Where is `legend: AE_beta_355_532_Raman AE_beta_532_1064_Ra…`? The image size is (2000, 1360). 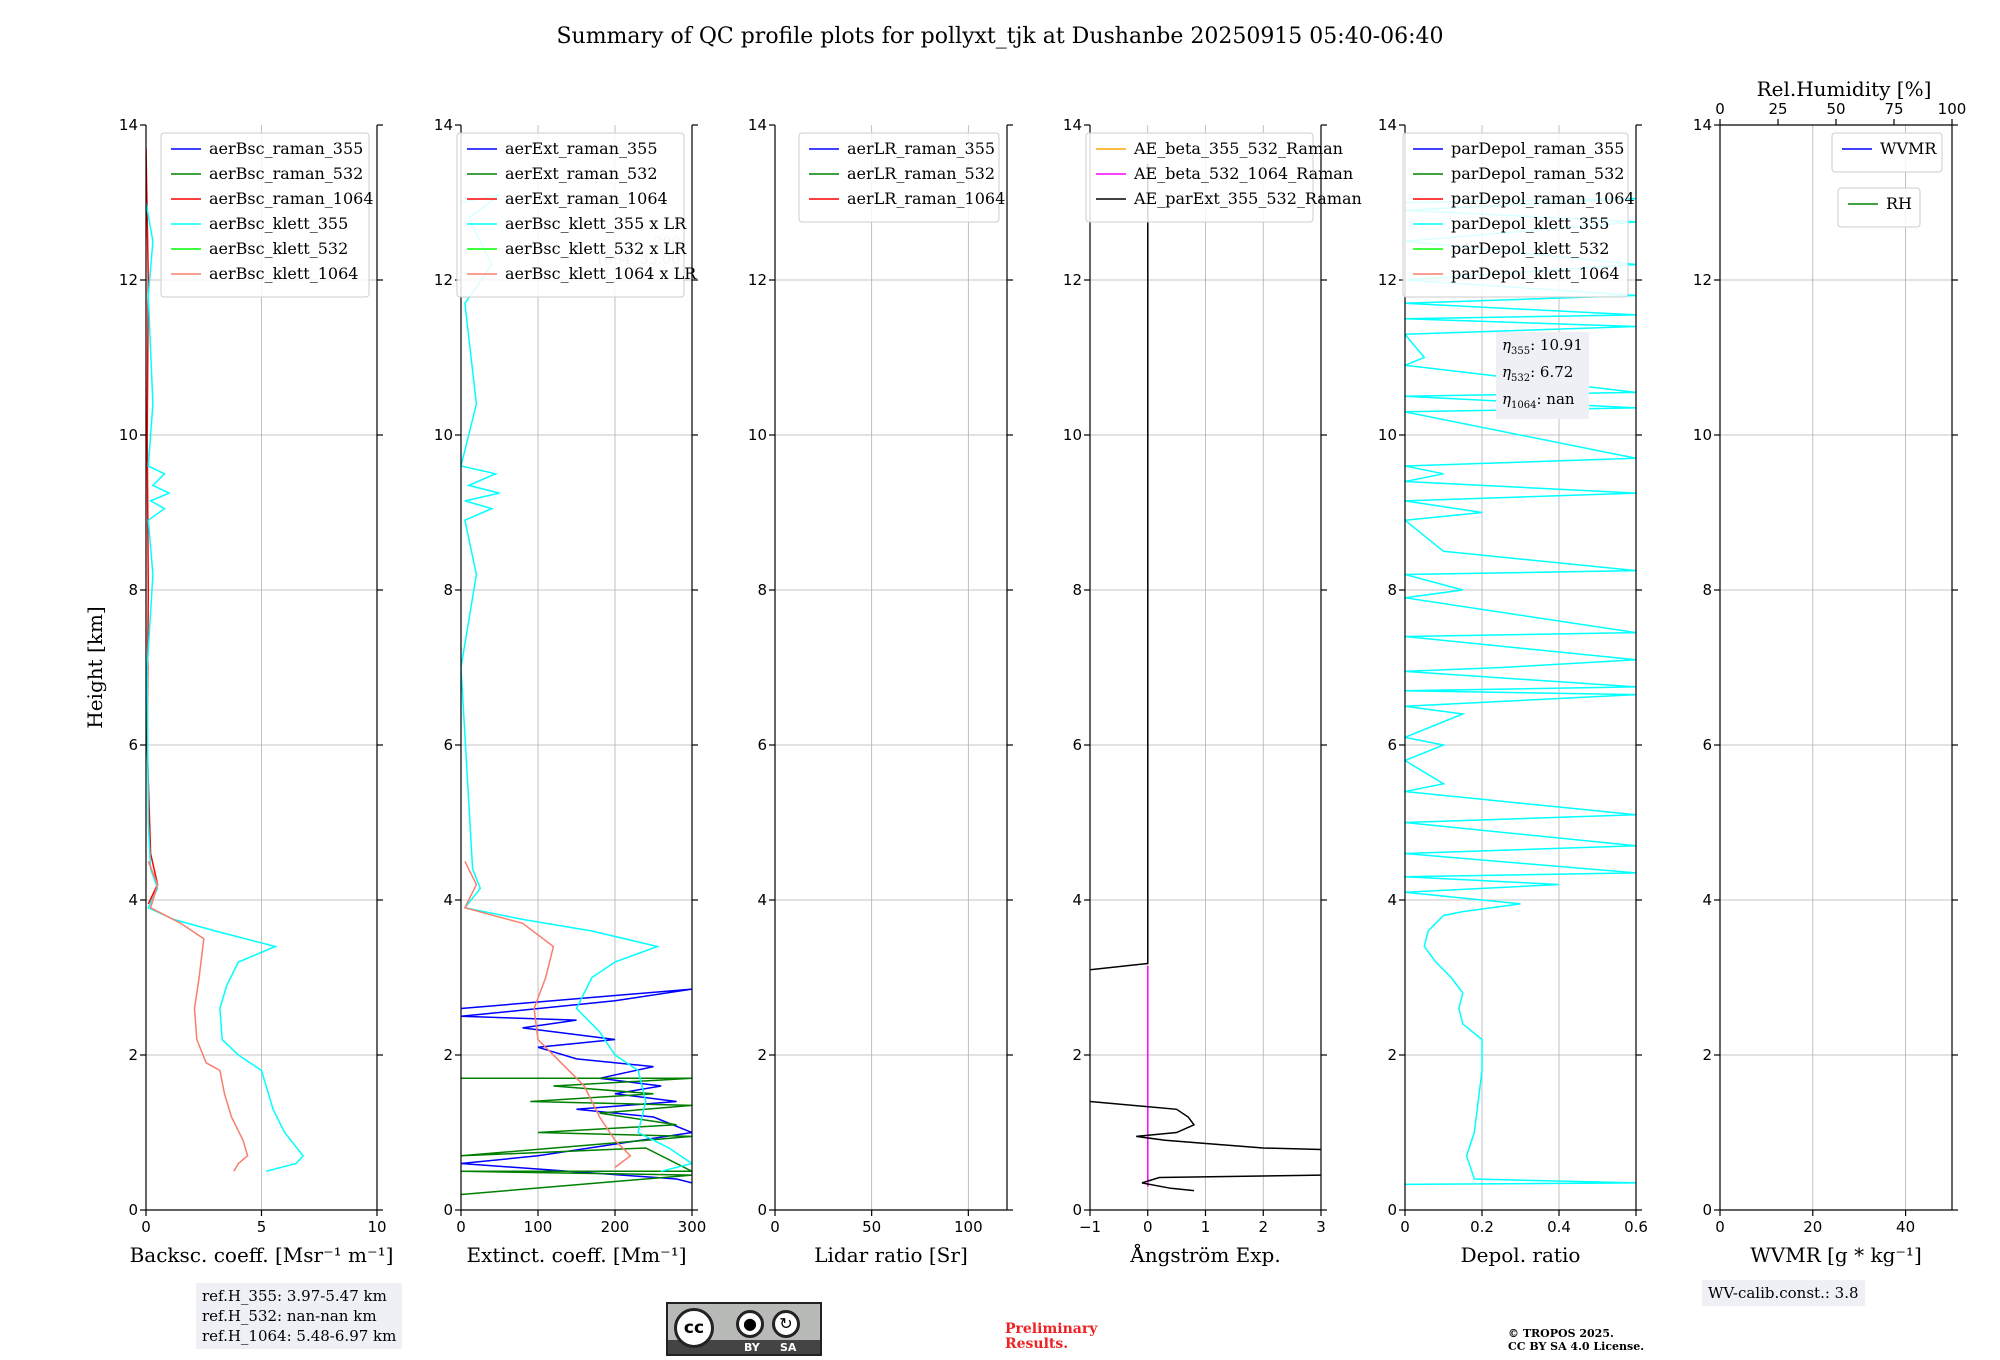 legend: AE_beta_355_532_Raman AE_beta_532_1064_Ra… is located at coordinates (1223, 177).